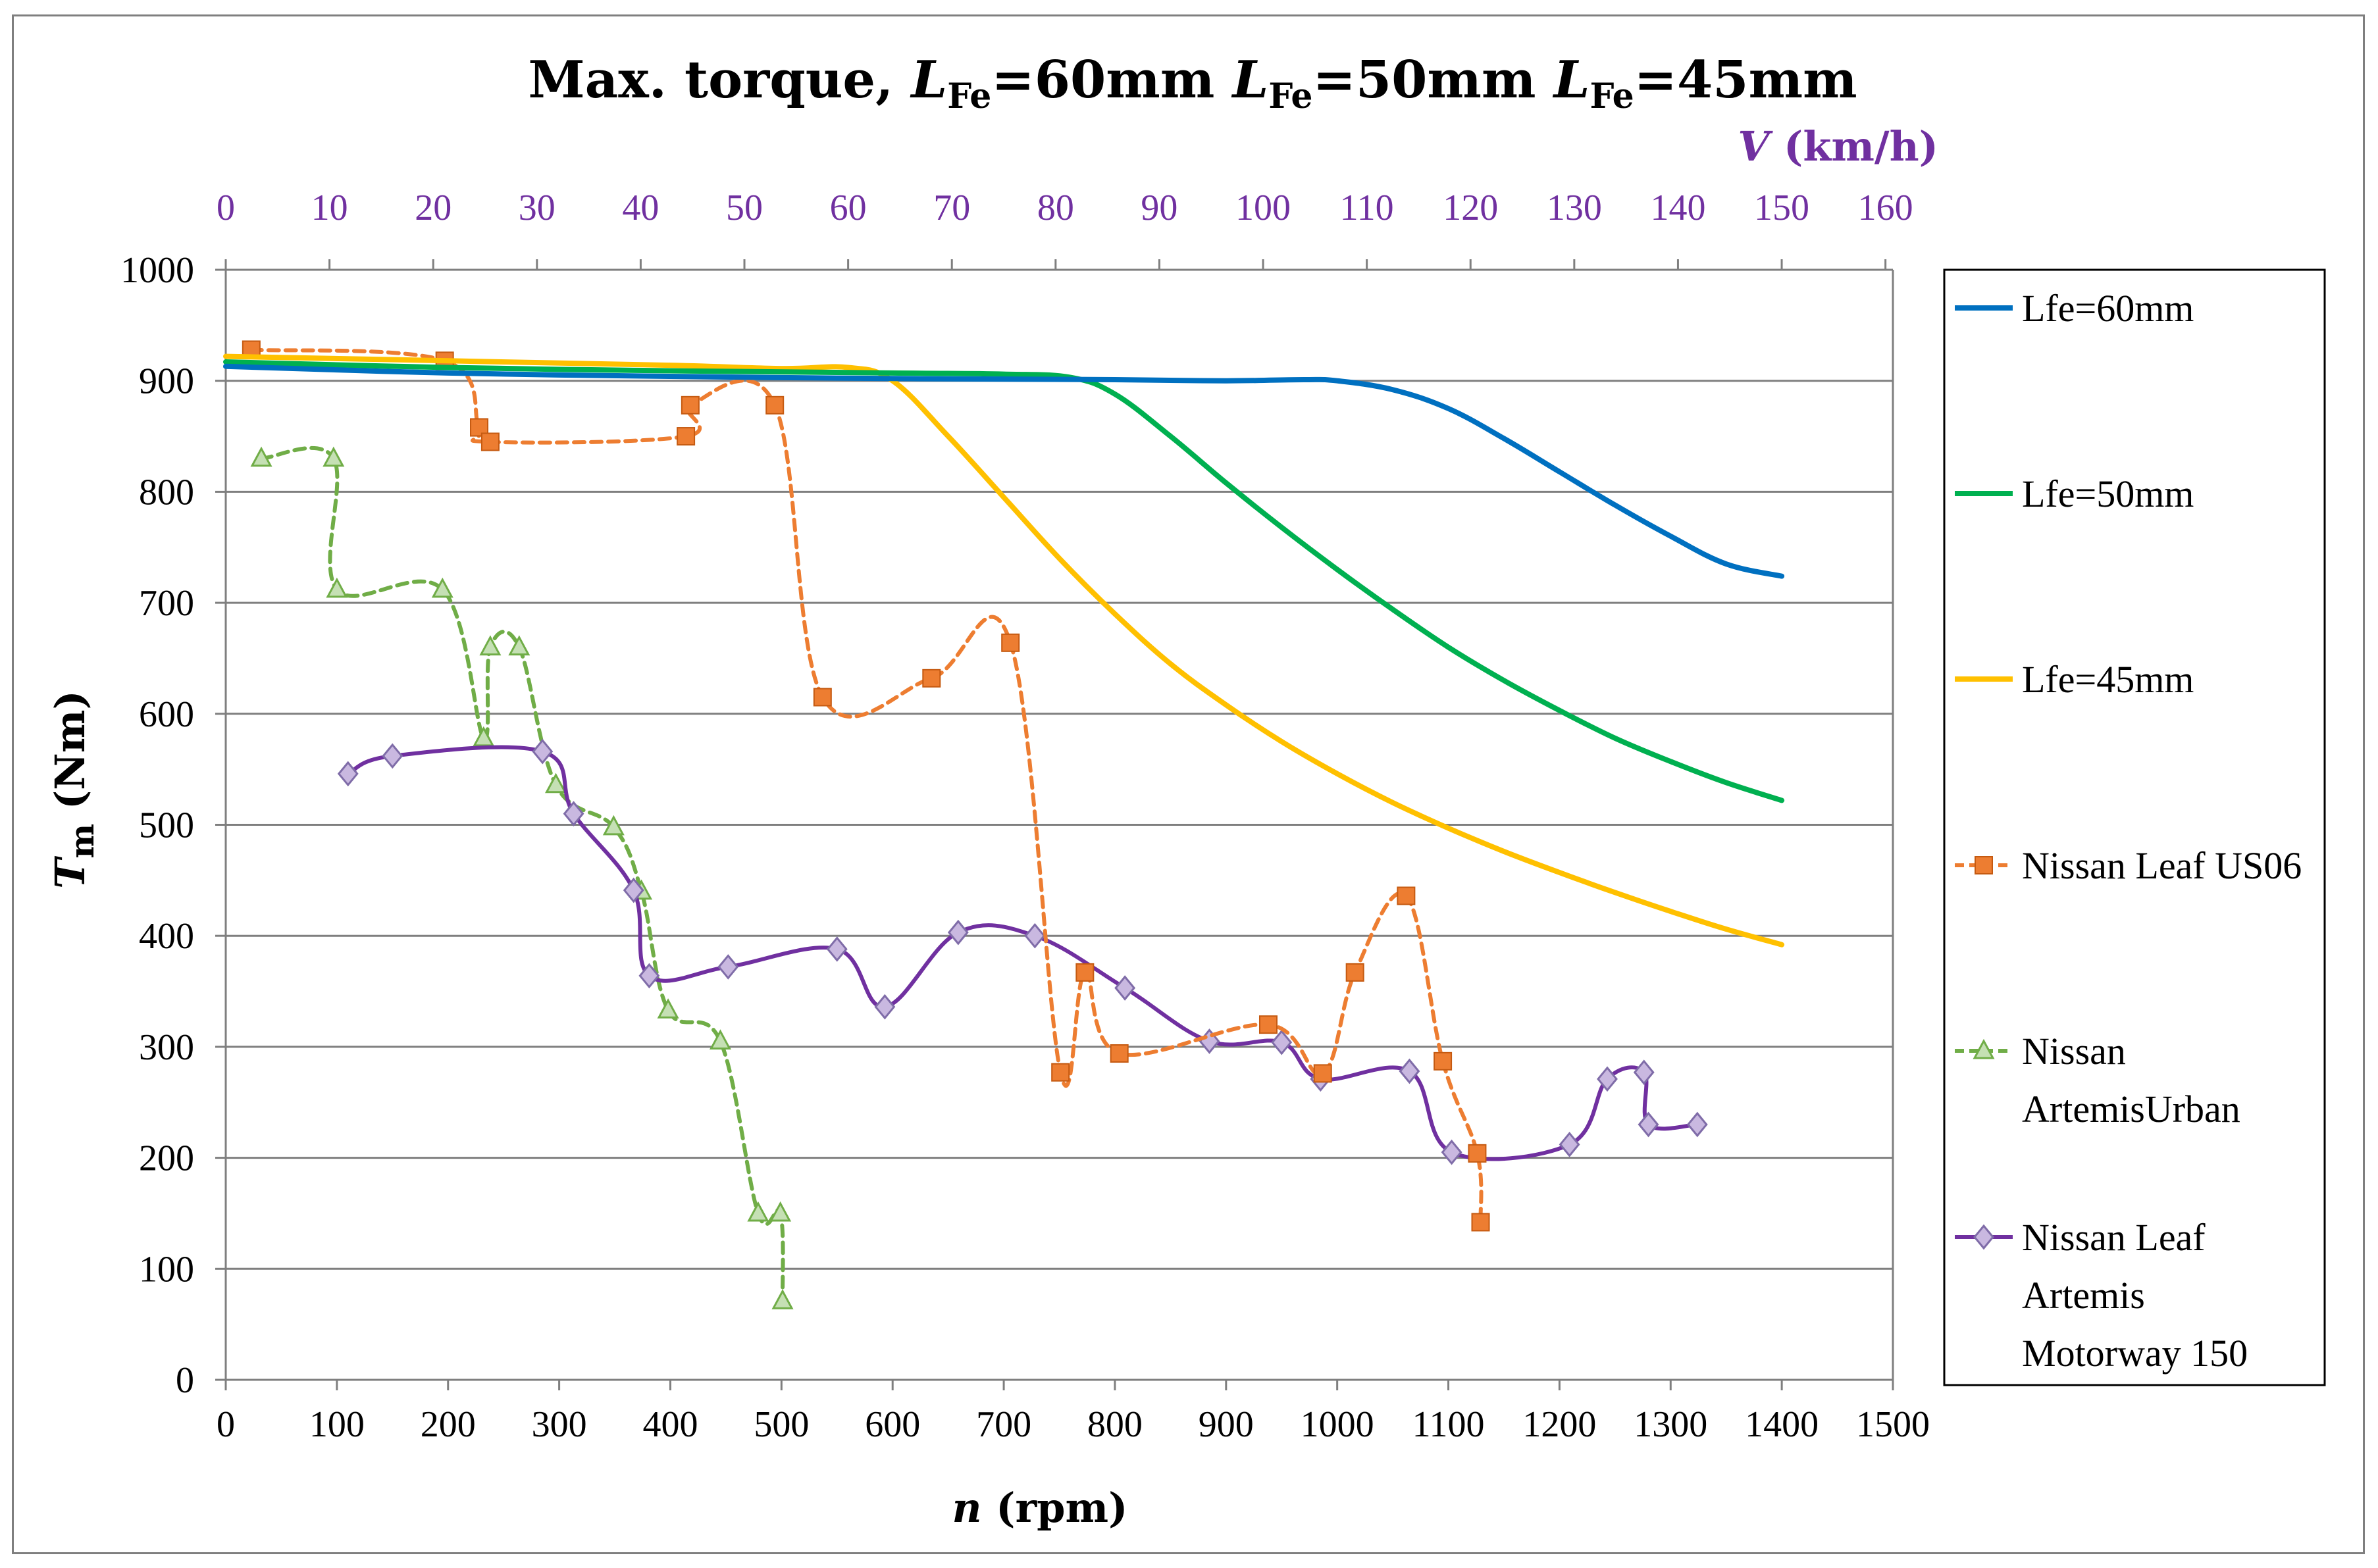 This screenshot has width=2378, height=1568. I want to click on x-axis-label: n (rpm), so click(1040, 1508).